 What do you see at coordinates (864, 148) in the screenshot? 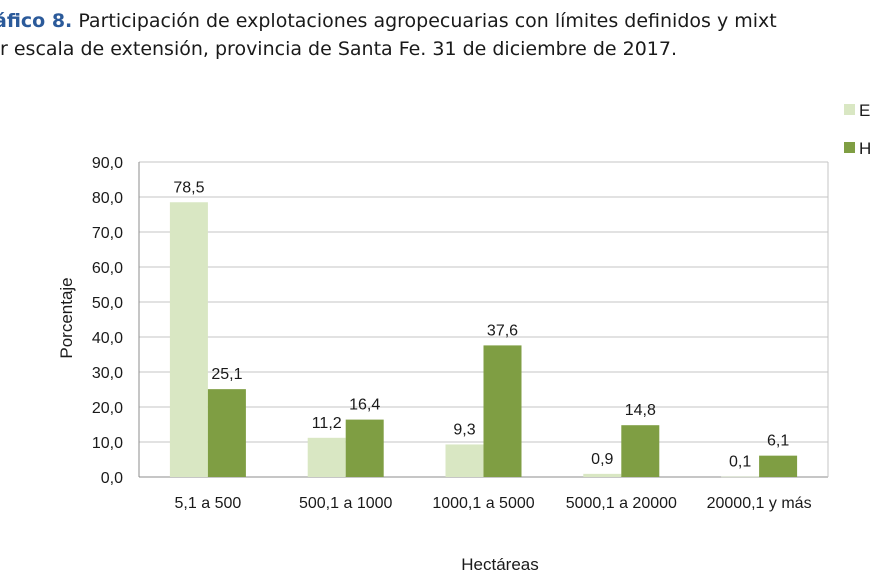
I see `legend-label: H` at bounding box center [864, 148].